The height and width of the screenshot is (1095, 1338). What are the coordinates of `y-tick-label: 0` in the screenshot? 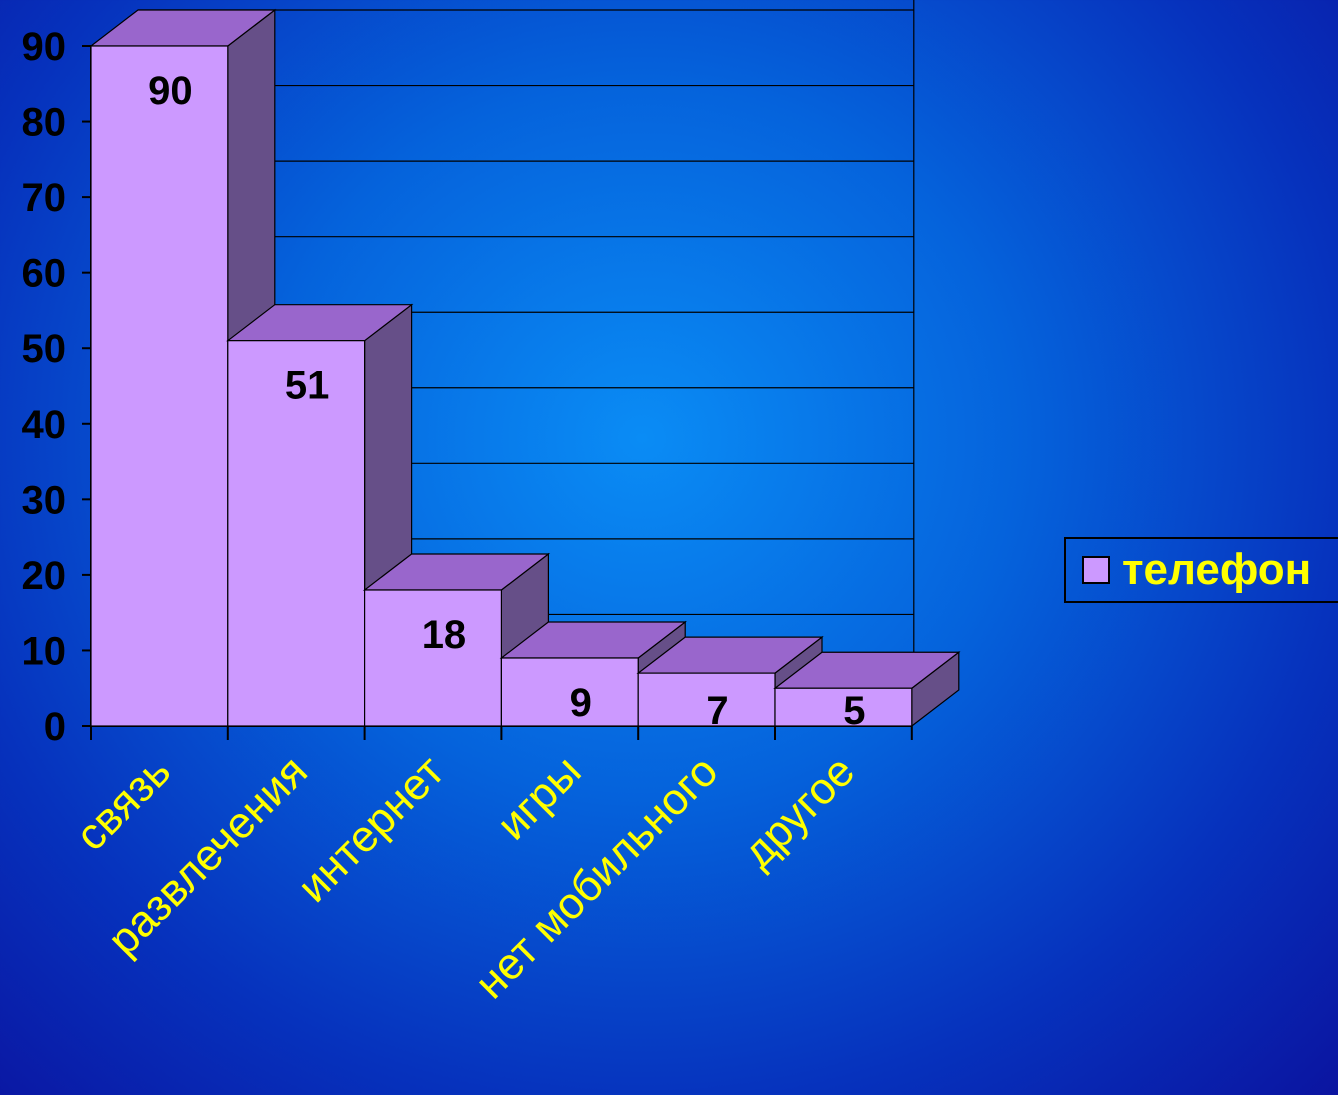 It's located at (55, 727).